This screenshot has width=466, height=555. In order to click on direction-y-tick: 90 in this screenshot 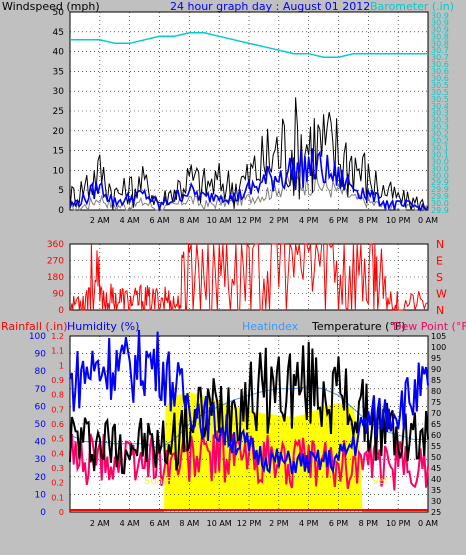, I will do `click(59, 295)`.